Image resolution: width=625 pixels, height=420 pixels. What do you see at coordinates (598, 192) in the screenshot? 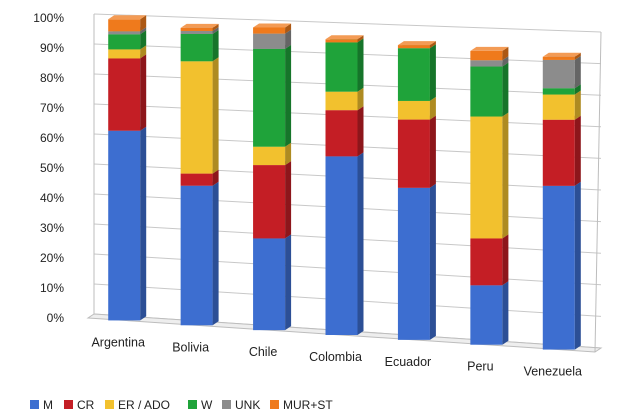
I see `wall-edge` at bounding box center [598, 192].